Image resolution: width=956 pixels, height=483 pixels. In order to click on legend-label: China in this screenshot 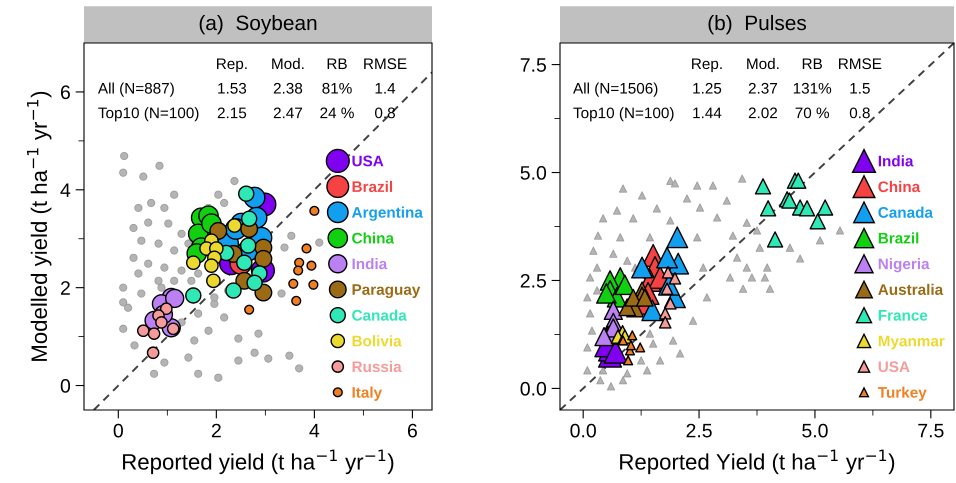, I will do `click(899, 186)`.